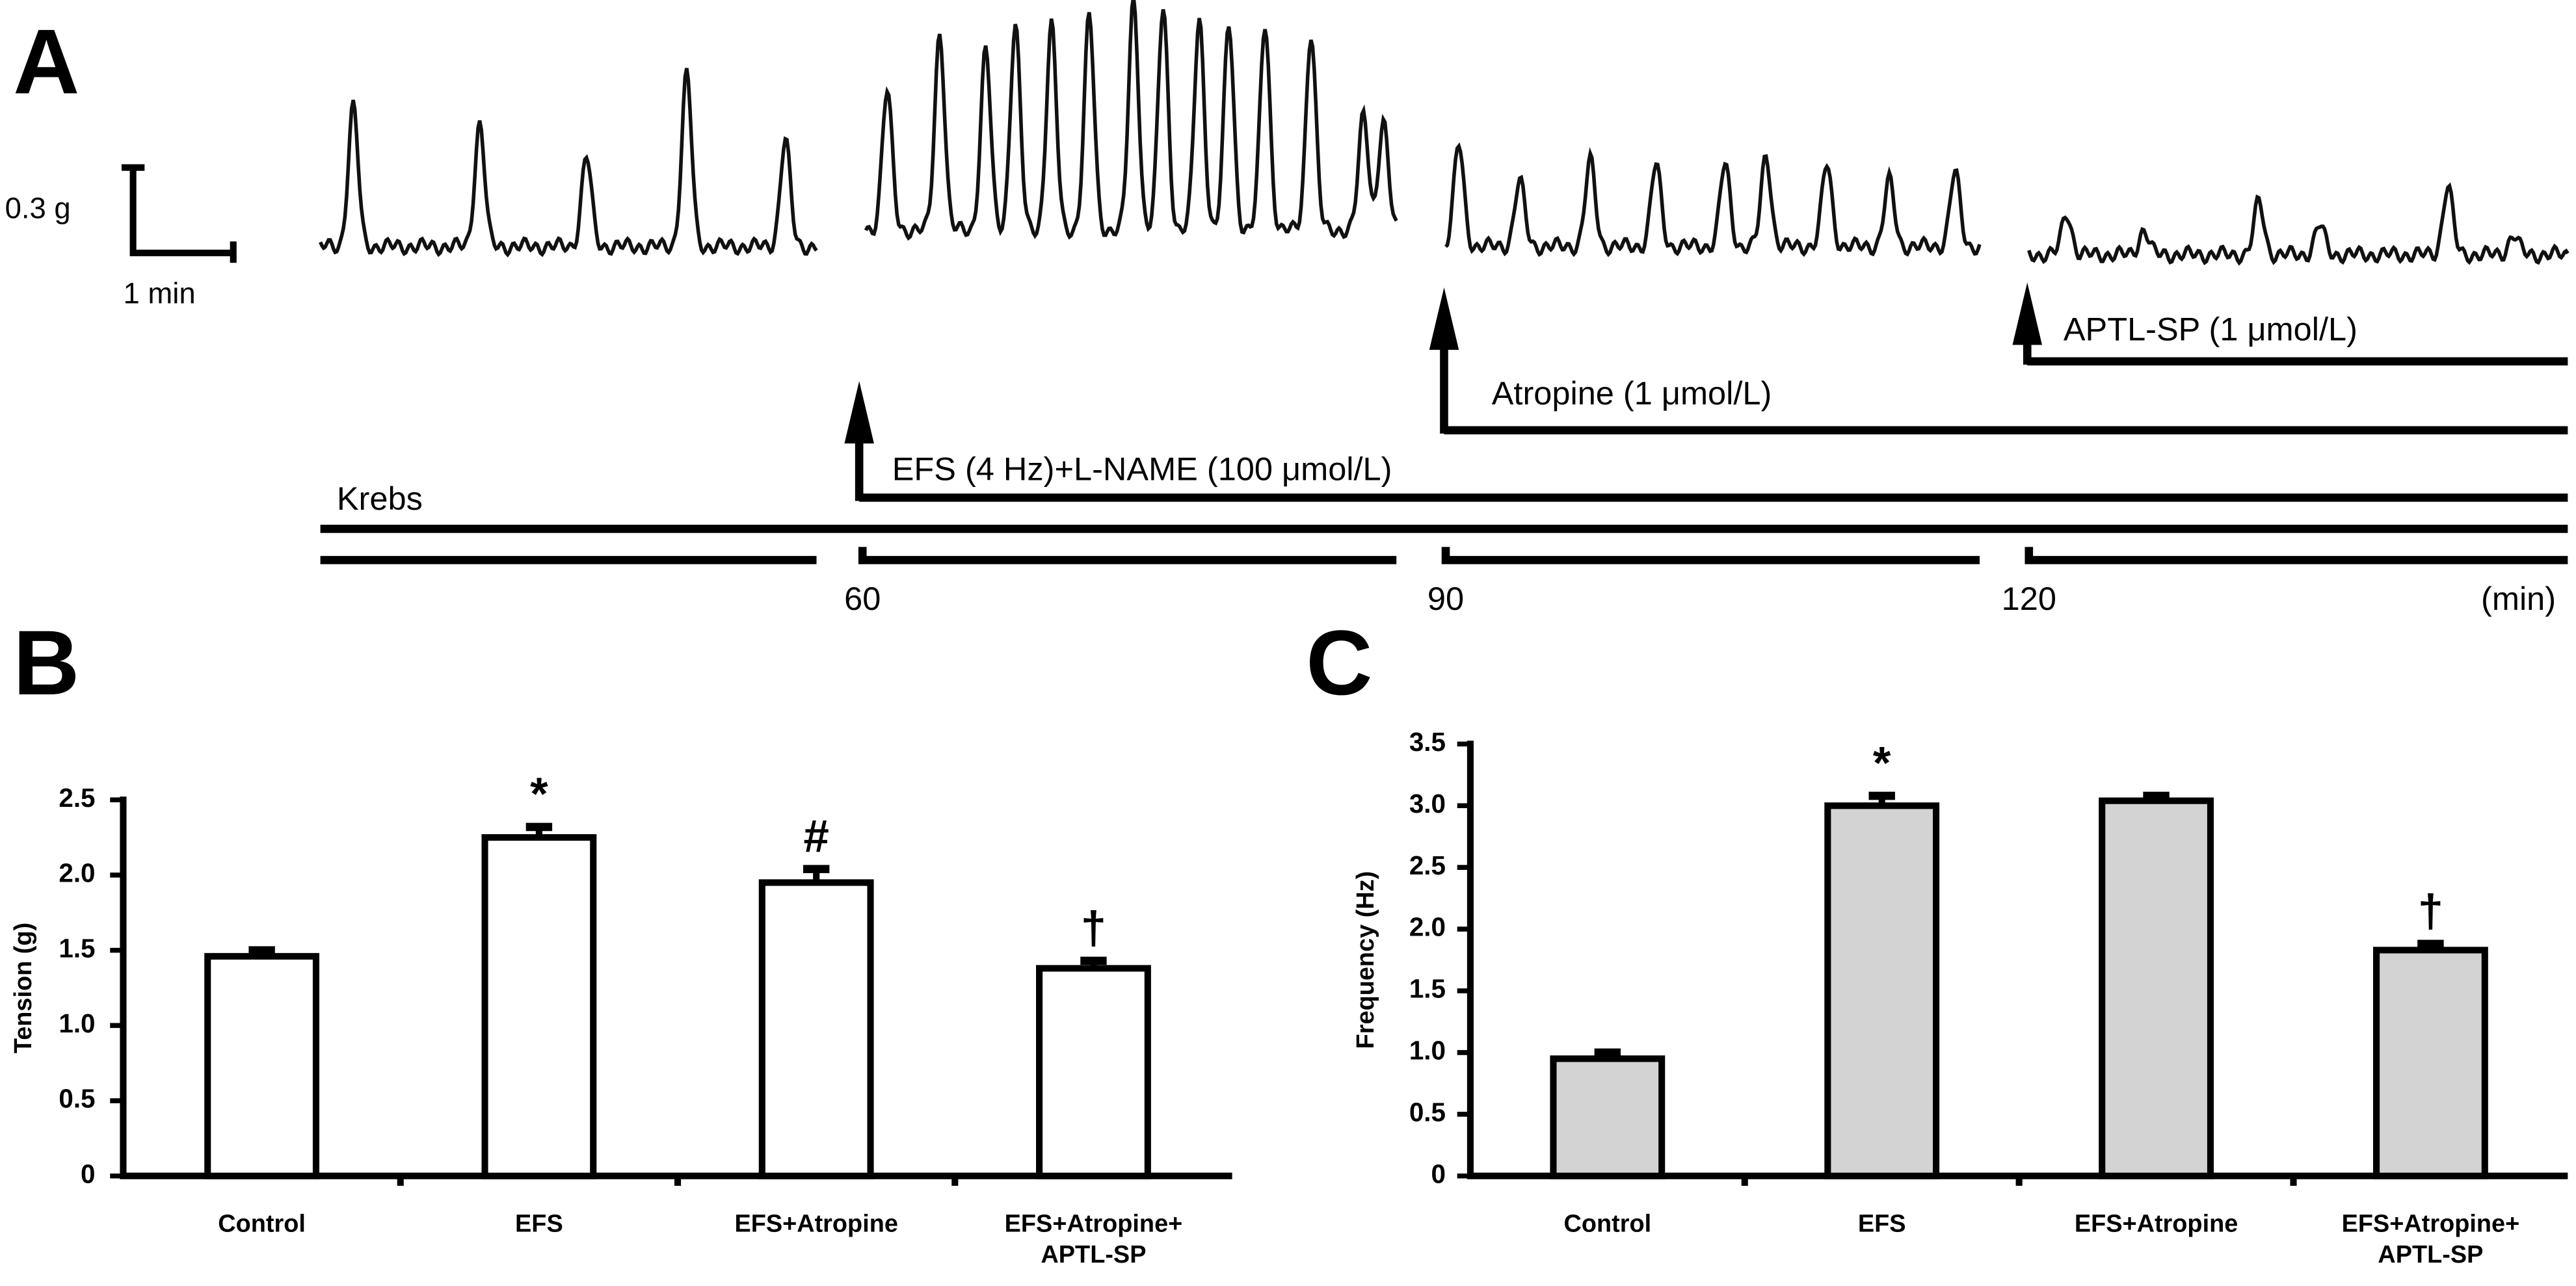 Image resolution: width=2576 pixels, height=1286 pixels. I want to click on treatment-label: APTL-SP (1 μmol/L), so click(2210, 329).